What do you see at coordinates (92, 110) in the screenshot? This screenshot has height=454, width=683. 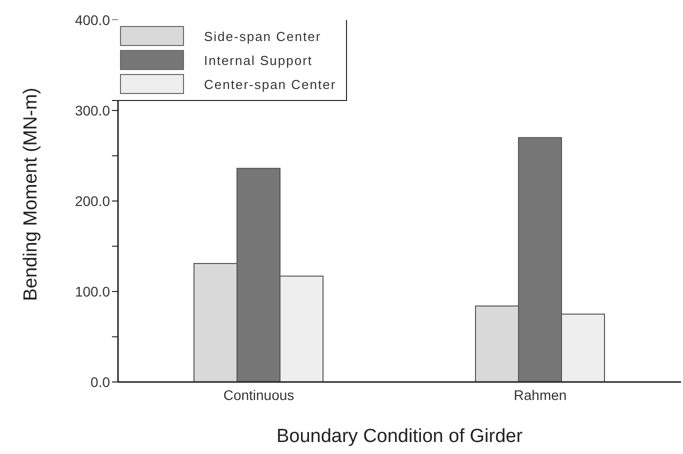 I see `y-tick-label: 300.0` at bounding box center [92, 110].